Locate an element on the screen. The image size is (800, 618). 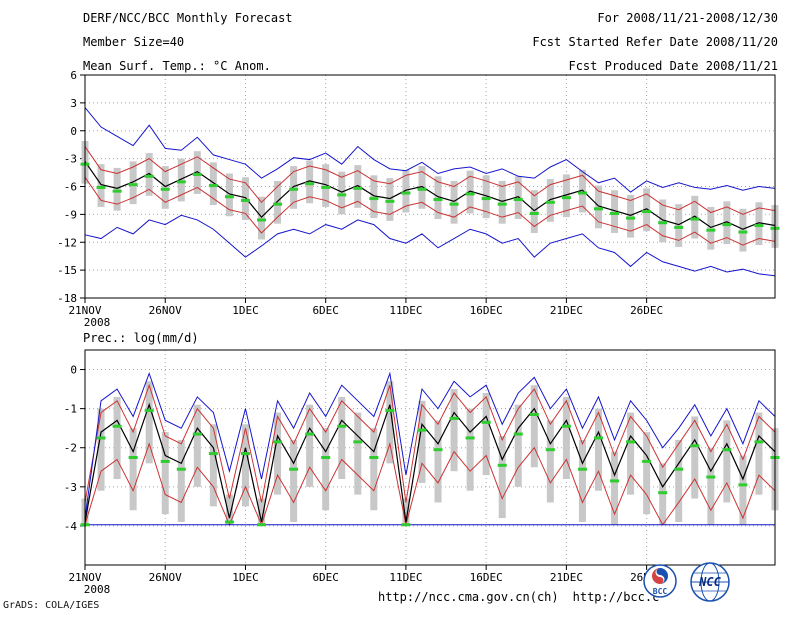
header-forecast-range: For 2008/11/21-2008/12/30 is located at coordinates (687, 18).